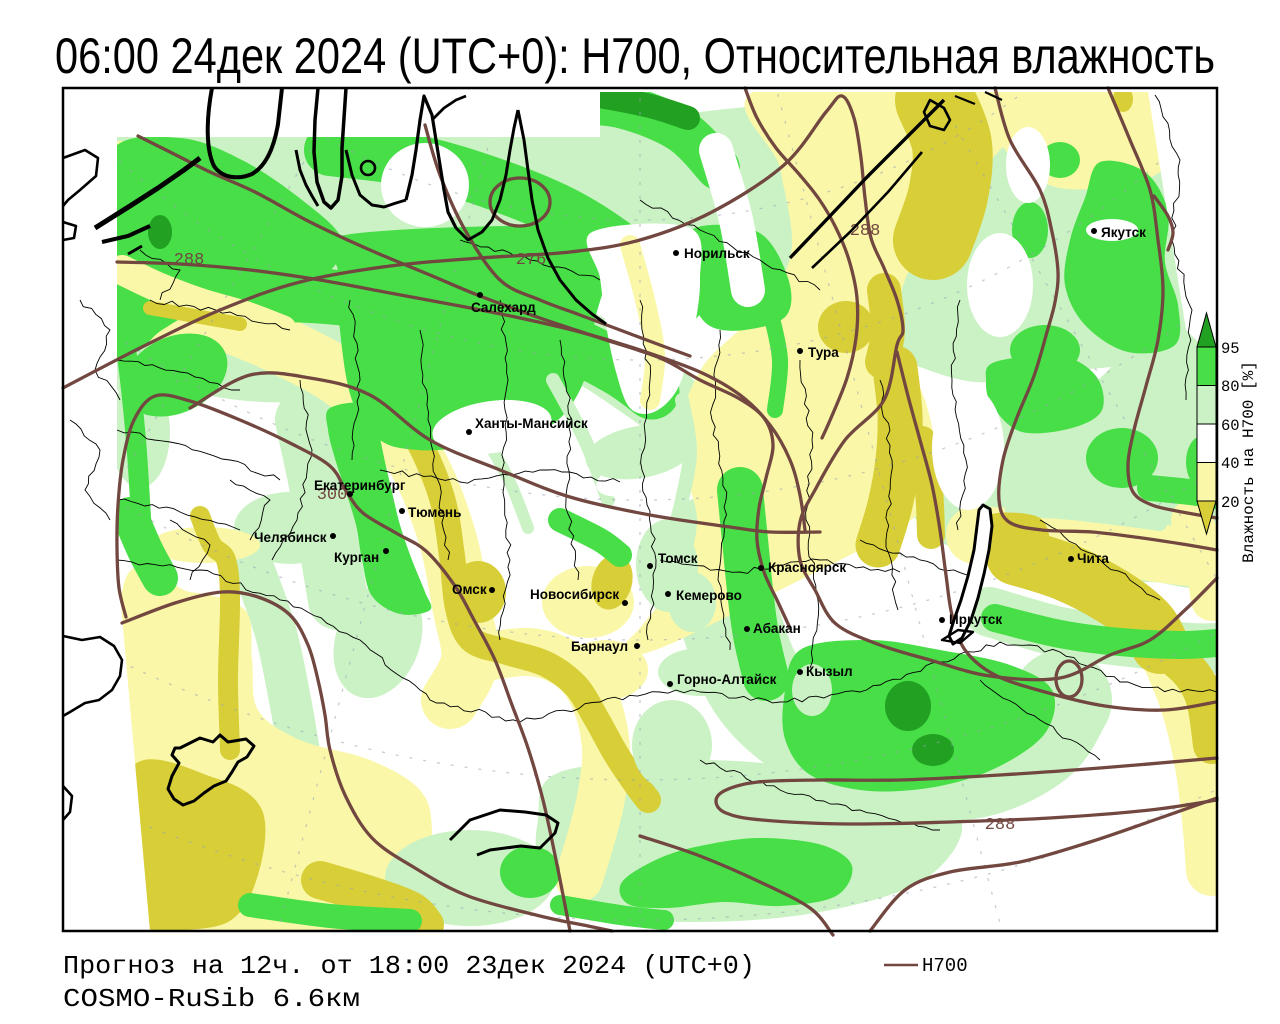 Image resolution: width=1280 pixels, height=1024 pixels. I want to click on svg-text: 80, so click(1230, 387).